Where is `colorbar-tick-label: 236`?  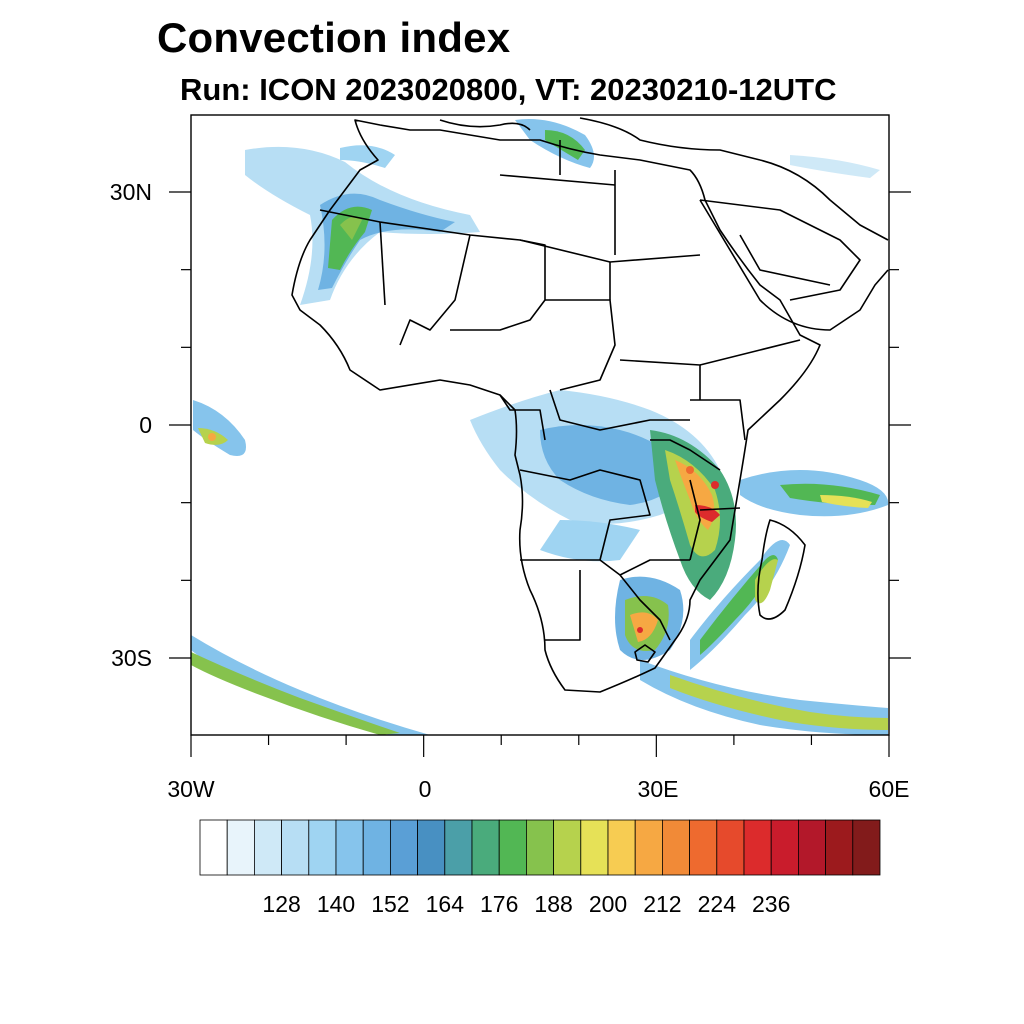 colorbar-tick-label: 236 is located at coordinates (771, 904).